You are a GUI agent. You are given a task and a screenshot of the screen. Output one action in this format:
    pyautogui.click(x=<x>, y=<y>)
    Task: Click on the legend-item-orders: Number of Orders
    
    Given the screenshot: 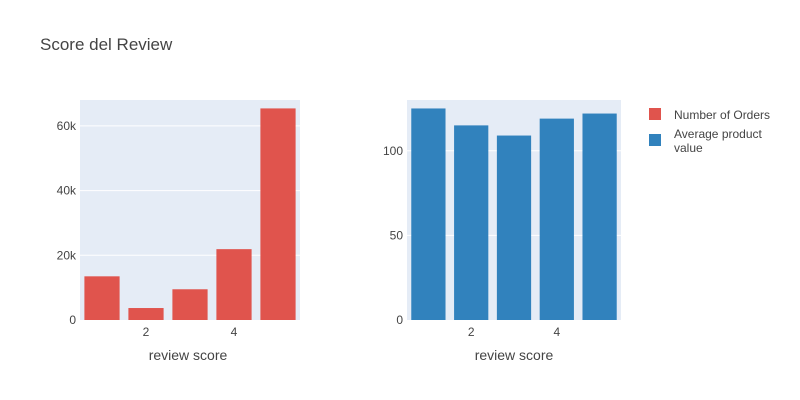 What is the action you would take?
    pyautogui.click(x=709, y=115)
    